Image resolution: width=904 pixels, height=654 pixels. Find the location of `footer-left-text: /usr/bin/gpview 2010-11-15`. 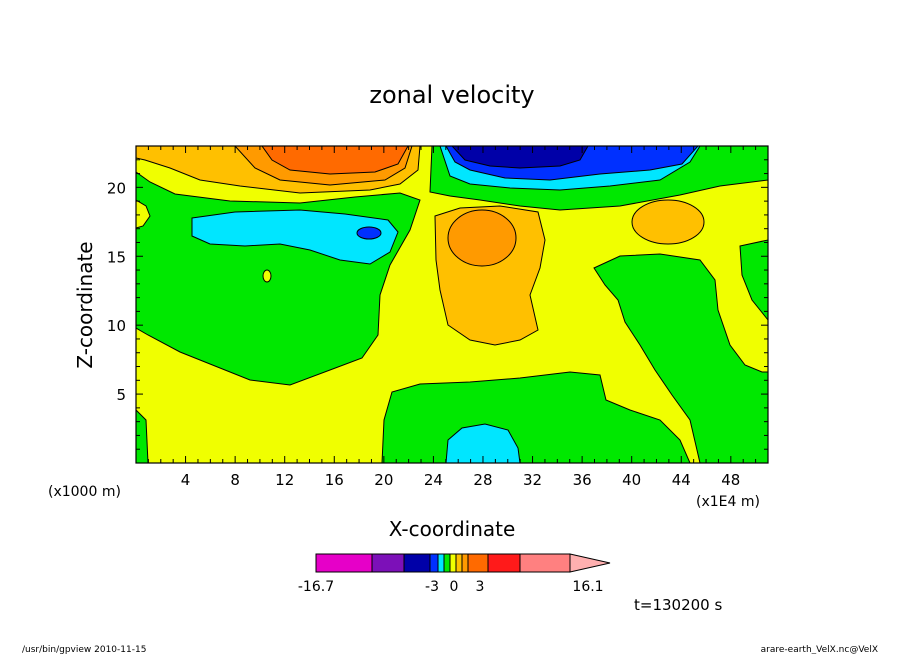

footer-left-text: /usr/bin/gpview 2010-11-15 is located at coordinates (84, 649).